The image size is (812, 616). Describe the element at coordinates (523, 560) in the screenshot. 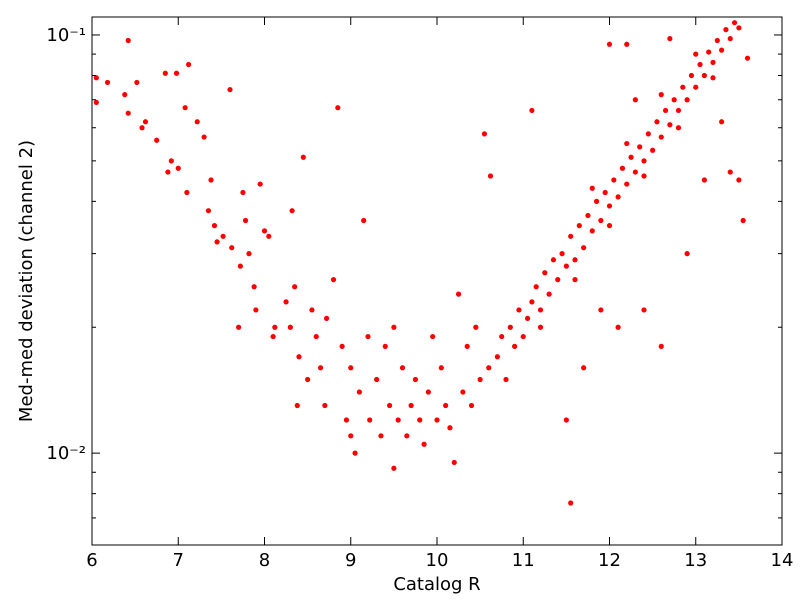

I see `x-tick-label: 11` at that location.